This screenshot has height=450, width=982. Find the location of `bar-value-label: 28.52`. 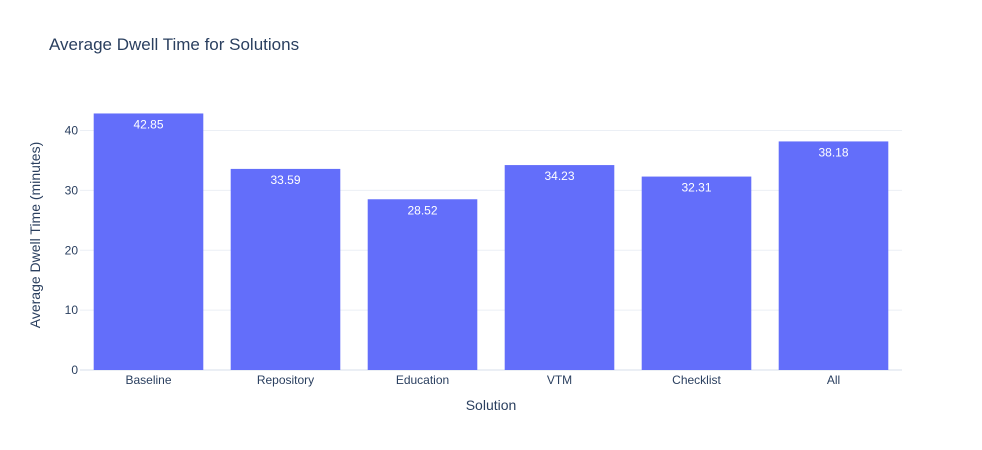

bar-value-label: 28.52 is located at coordinates (422, 210).